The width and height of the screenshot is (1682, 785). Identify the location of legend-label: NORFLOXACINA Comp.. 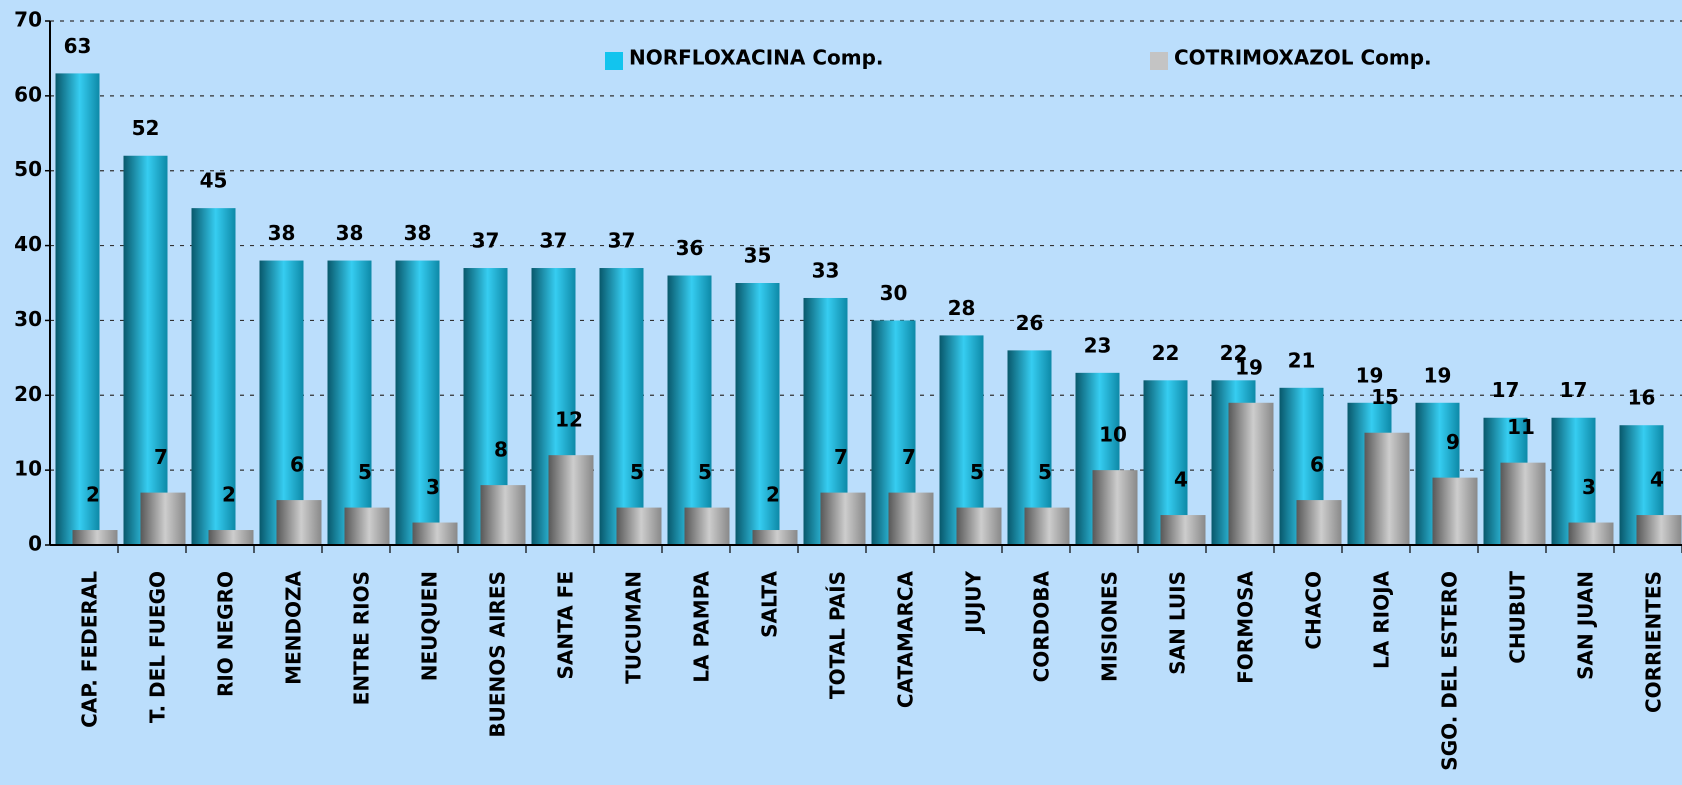
(756, 58).